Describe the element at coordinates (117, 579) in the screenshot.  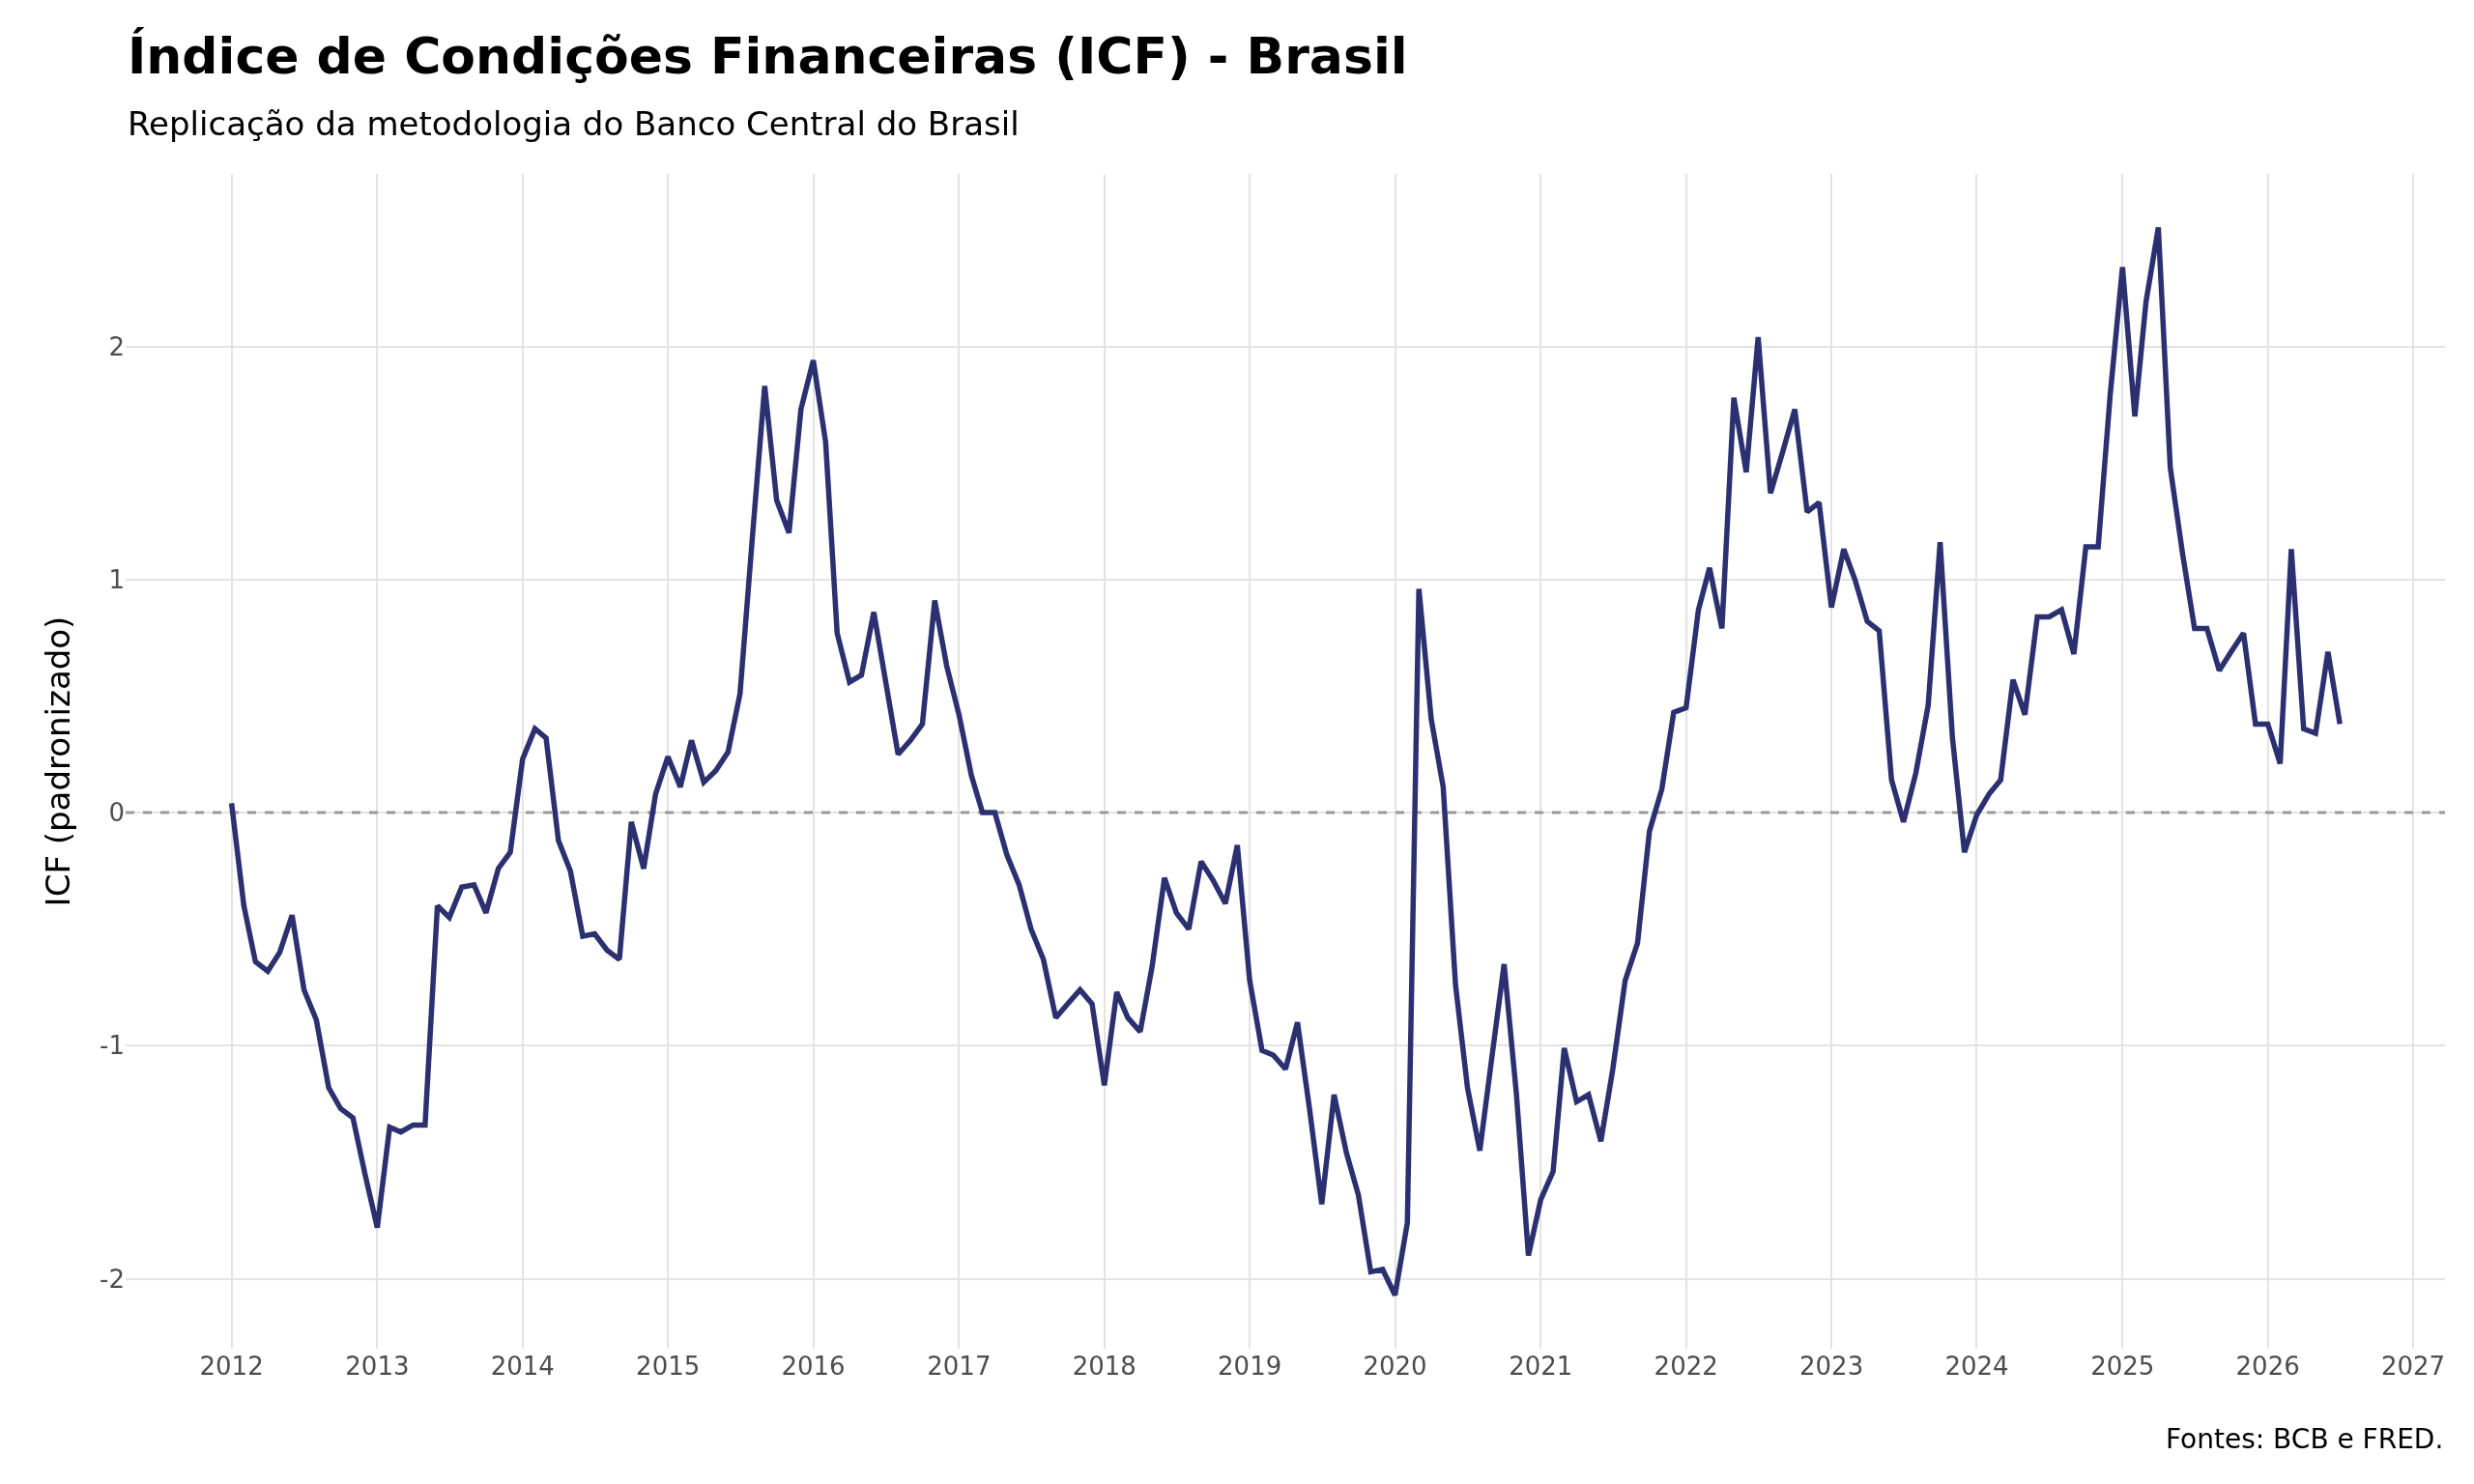
I see `y-tick-label: 1` at that location.